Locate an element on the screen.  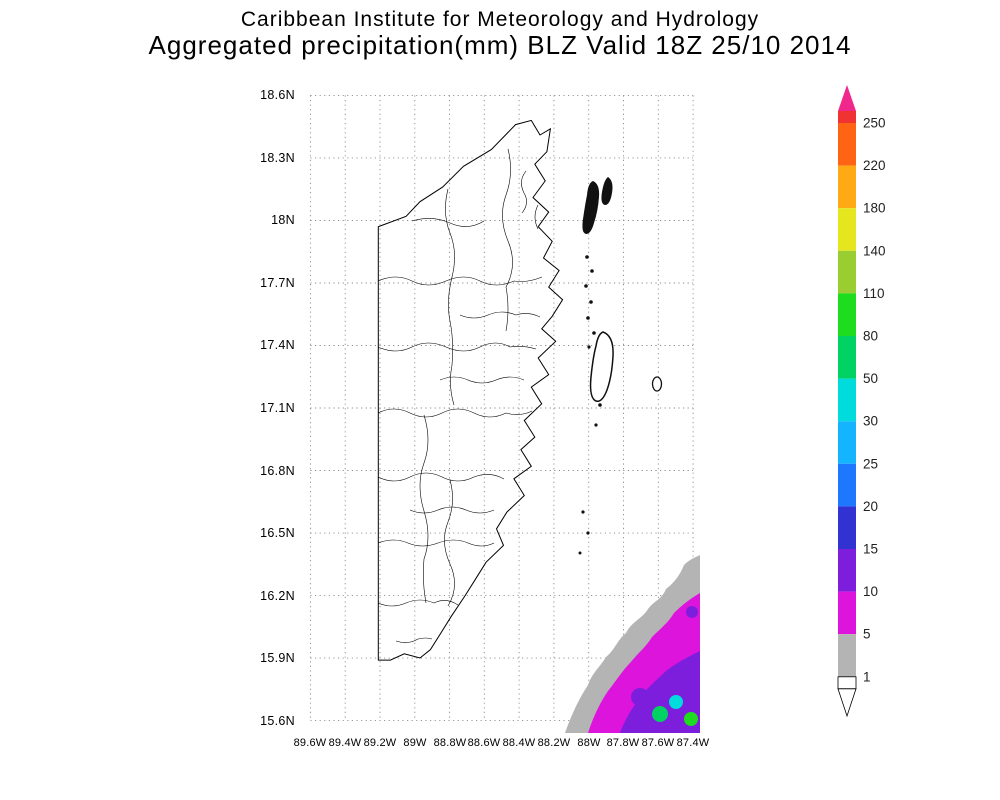
colorbar-label: 15 is located at coordinates (870, 549).